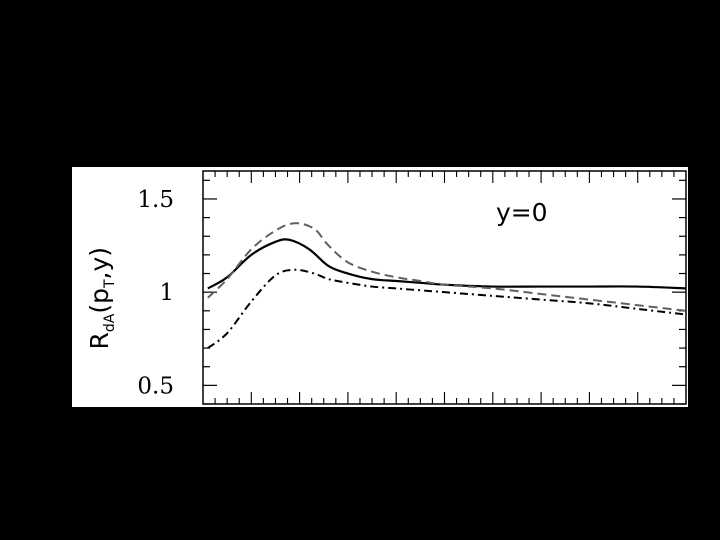  I want to click on y-tick-label: 1, so click(166, 293).